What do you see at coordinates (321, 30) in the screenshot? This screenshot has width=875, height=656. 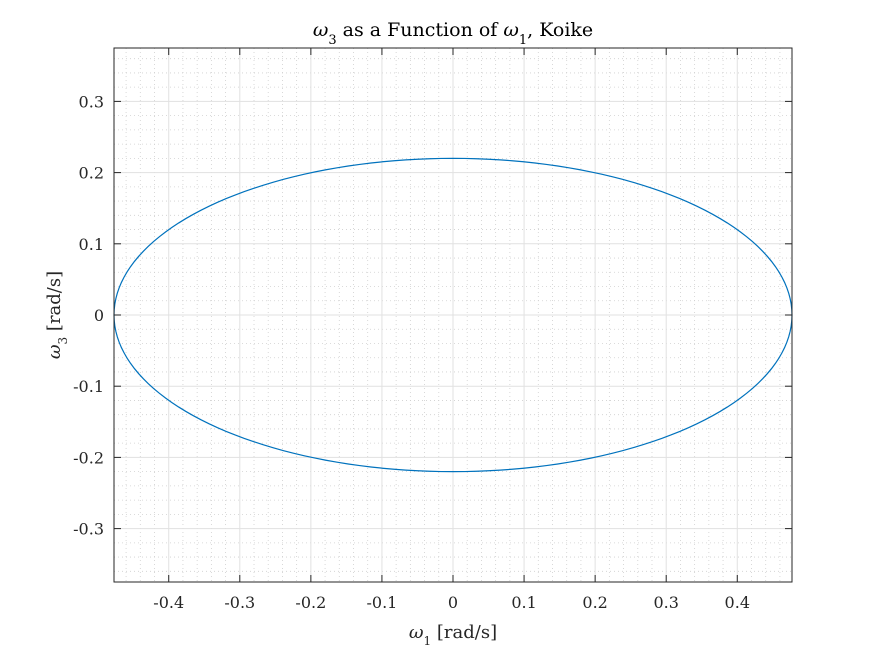 I see `title-prefix-symbol: ω` at bounding box center [321, 30].